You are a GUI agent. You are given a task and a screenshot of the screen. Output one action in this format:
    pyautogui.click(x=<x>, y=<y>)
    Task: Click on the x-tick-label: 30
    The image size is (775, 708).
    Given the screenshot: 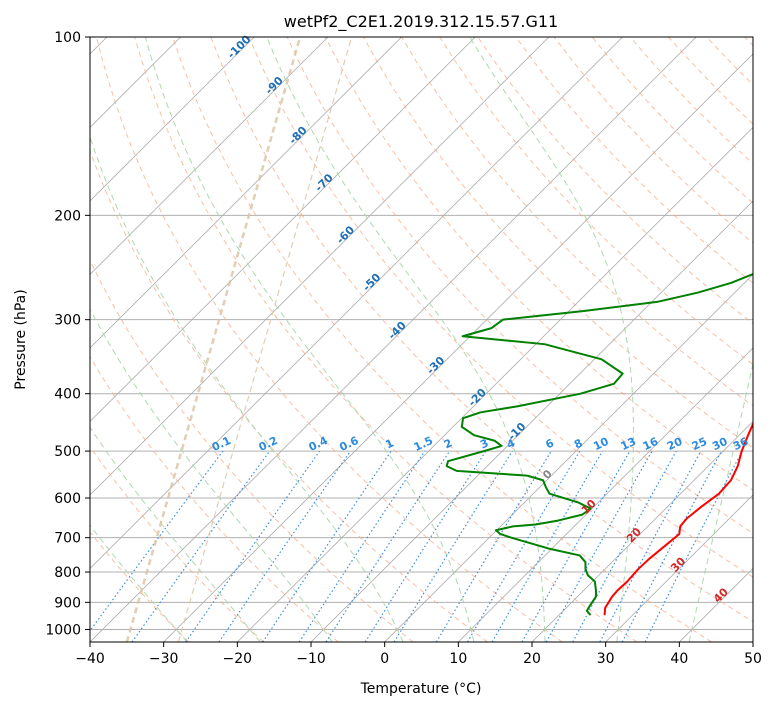 What is the action you would take?
    pyautogui.click(x=606, y=659)
    